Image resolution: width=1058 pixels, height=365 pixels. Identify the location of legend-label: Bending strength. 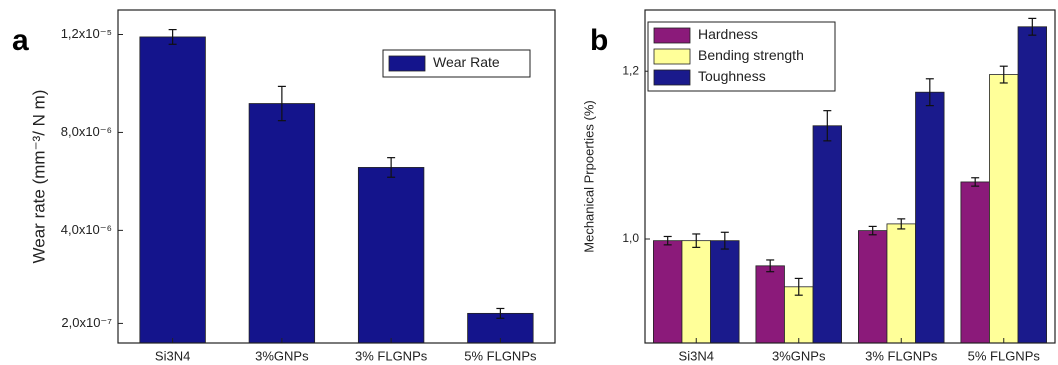
(751, 55).